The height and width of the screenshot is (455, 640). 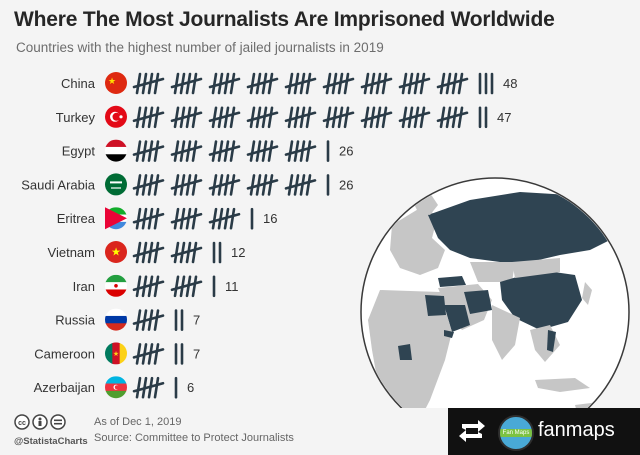 What do you see at coordinates (519, 227) in the screenshot?
I see `map-russia` at bounding box center [519, 227].